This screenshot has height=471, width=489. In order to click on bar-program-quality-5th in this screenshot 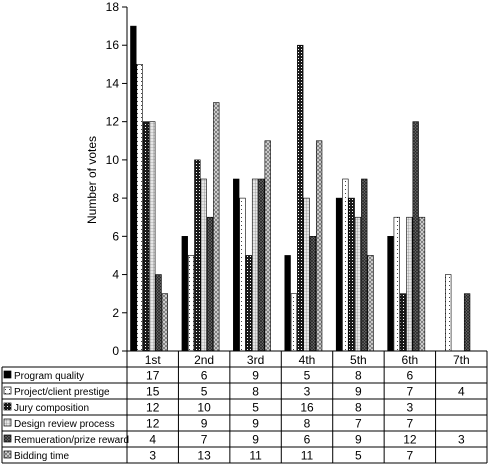, I will do `click(339, 274)`.